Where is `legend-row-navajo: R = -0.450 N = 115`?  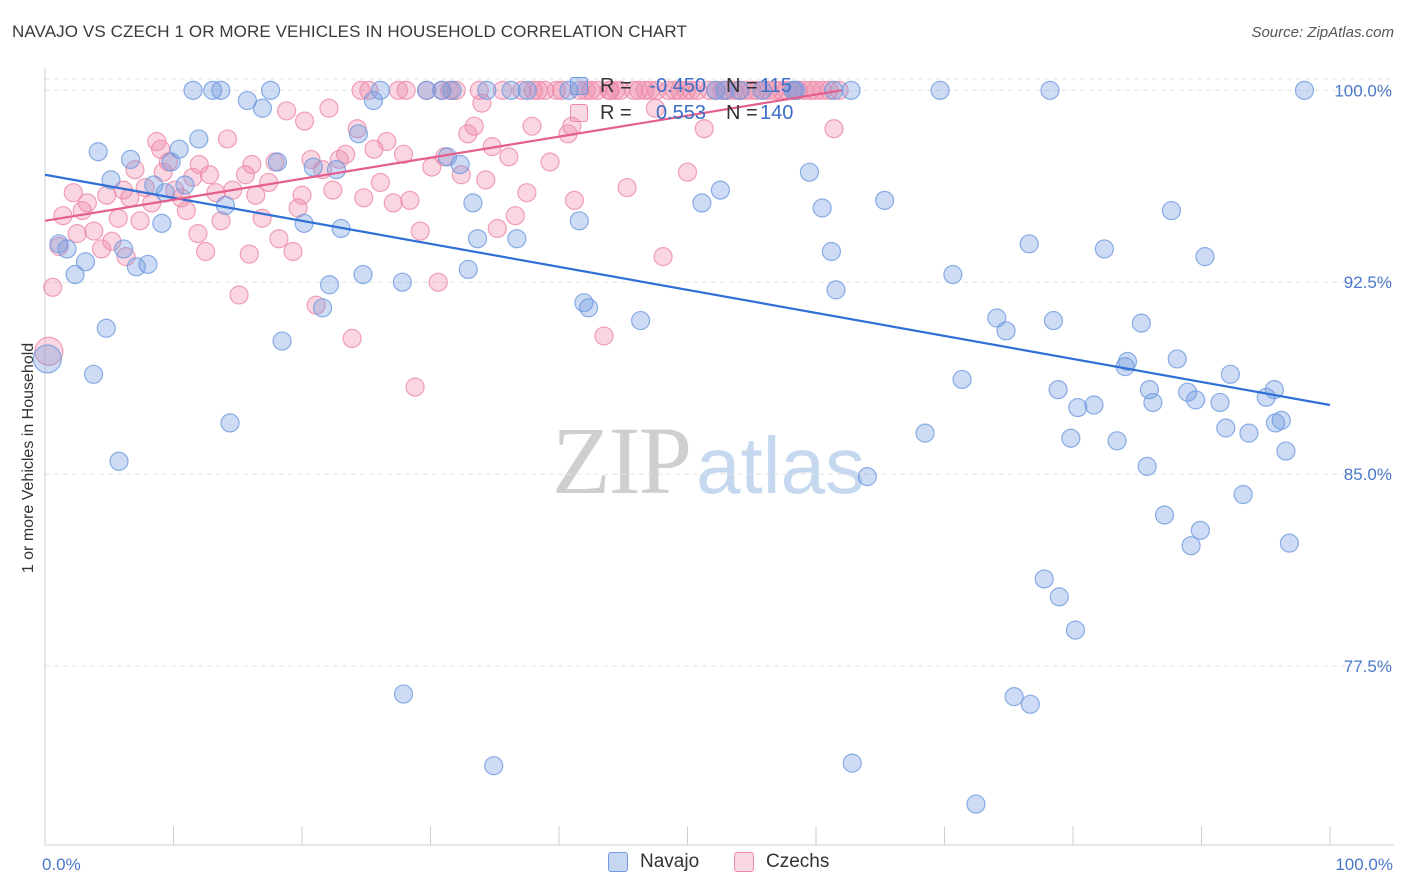
legend-row-navajo: R = -0.450 N = 115 is located at coordinates (681, 86).